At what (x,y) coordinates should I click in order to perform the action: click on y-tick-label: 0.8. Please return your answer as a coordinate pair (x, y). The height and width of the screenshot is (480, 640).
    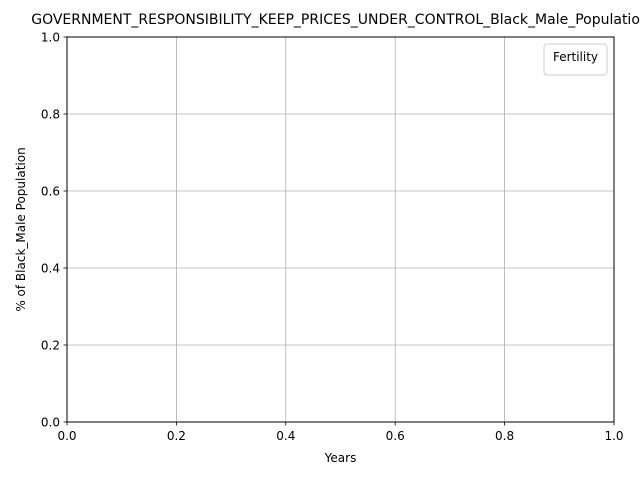
    Looking at the image, I should click on (50, 115).